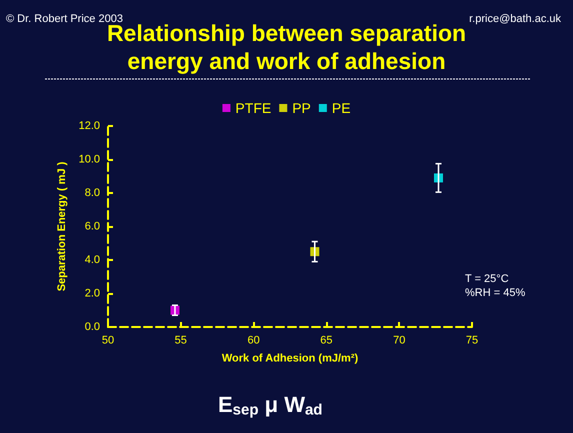 This screenshot has height=433, width=573. Describe the element at coordinates (495, 286) in the screenshot. I see `annotation: T = 25°C %RH = 45%` at that location.